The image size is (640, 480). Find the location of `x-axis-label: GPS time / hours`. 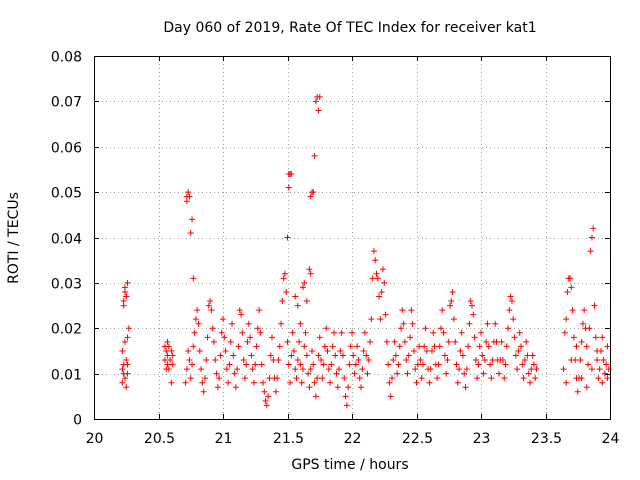

x-axis-label: GPS time / hours is located at coordinates (349, 465).